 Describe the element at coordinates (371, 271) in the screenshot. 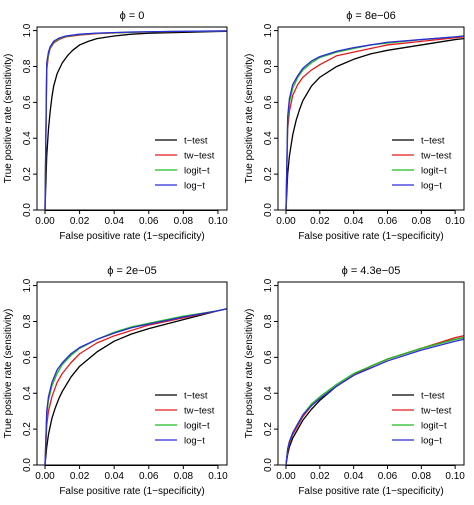

I see `chart-title: ϕ = 4.3e−05` at that location.